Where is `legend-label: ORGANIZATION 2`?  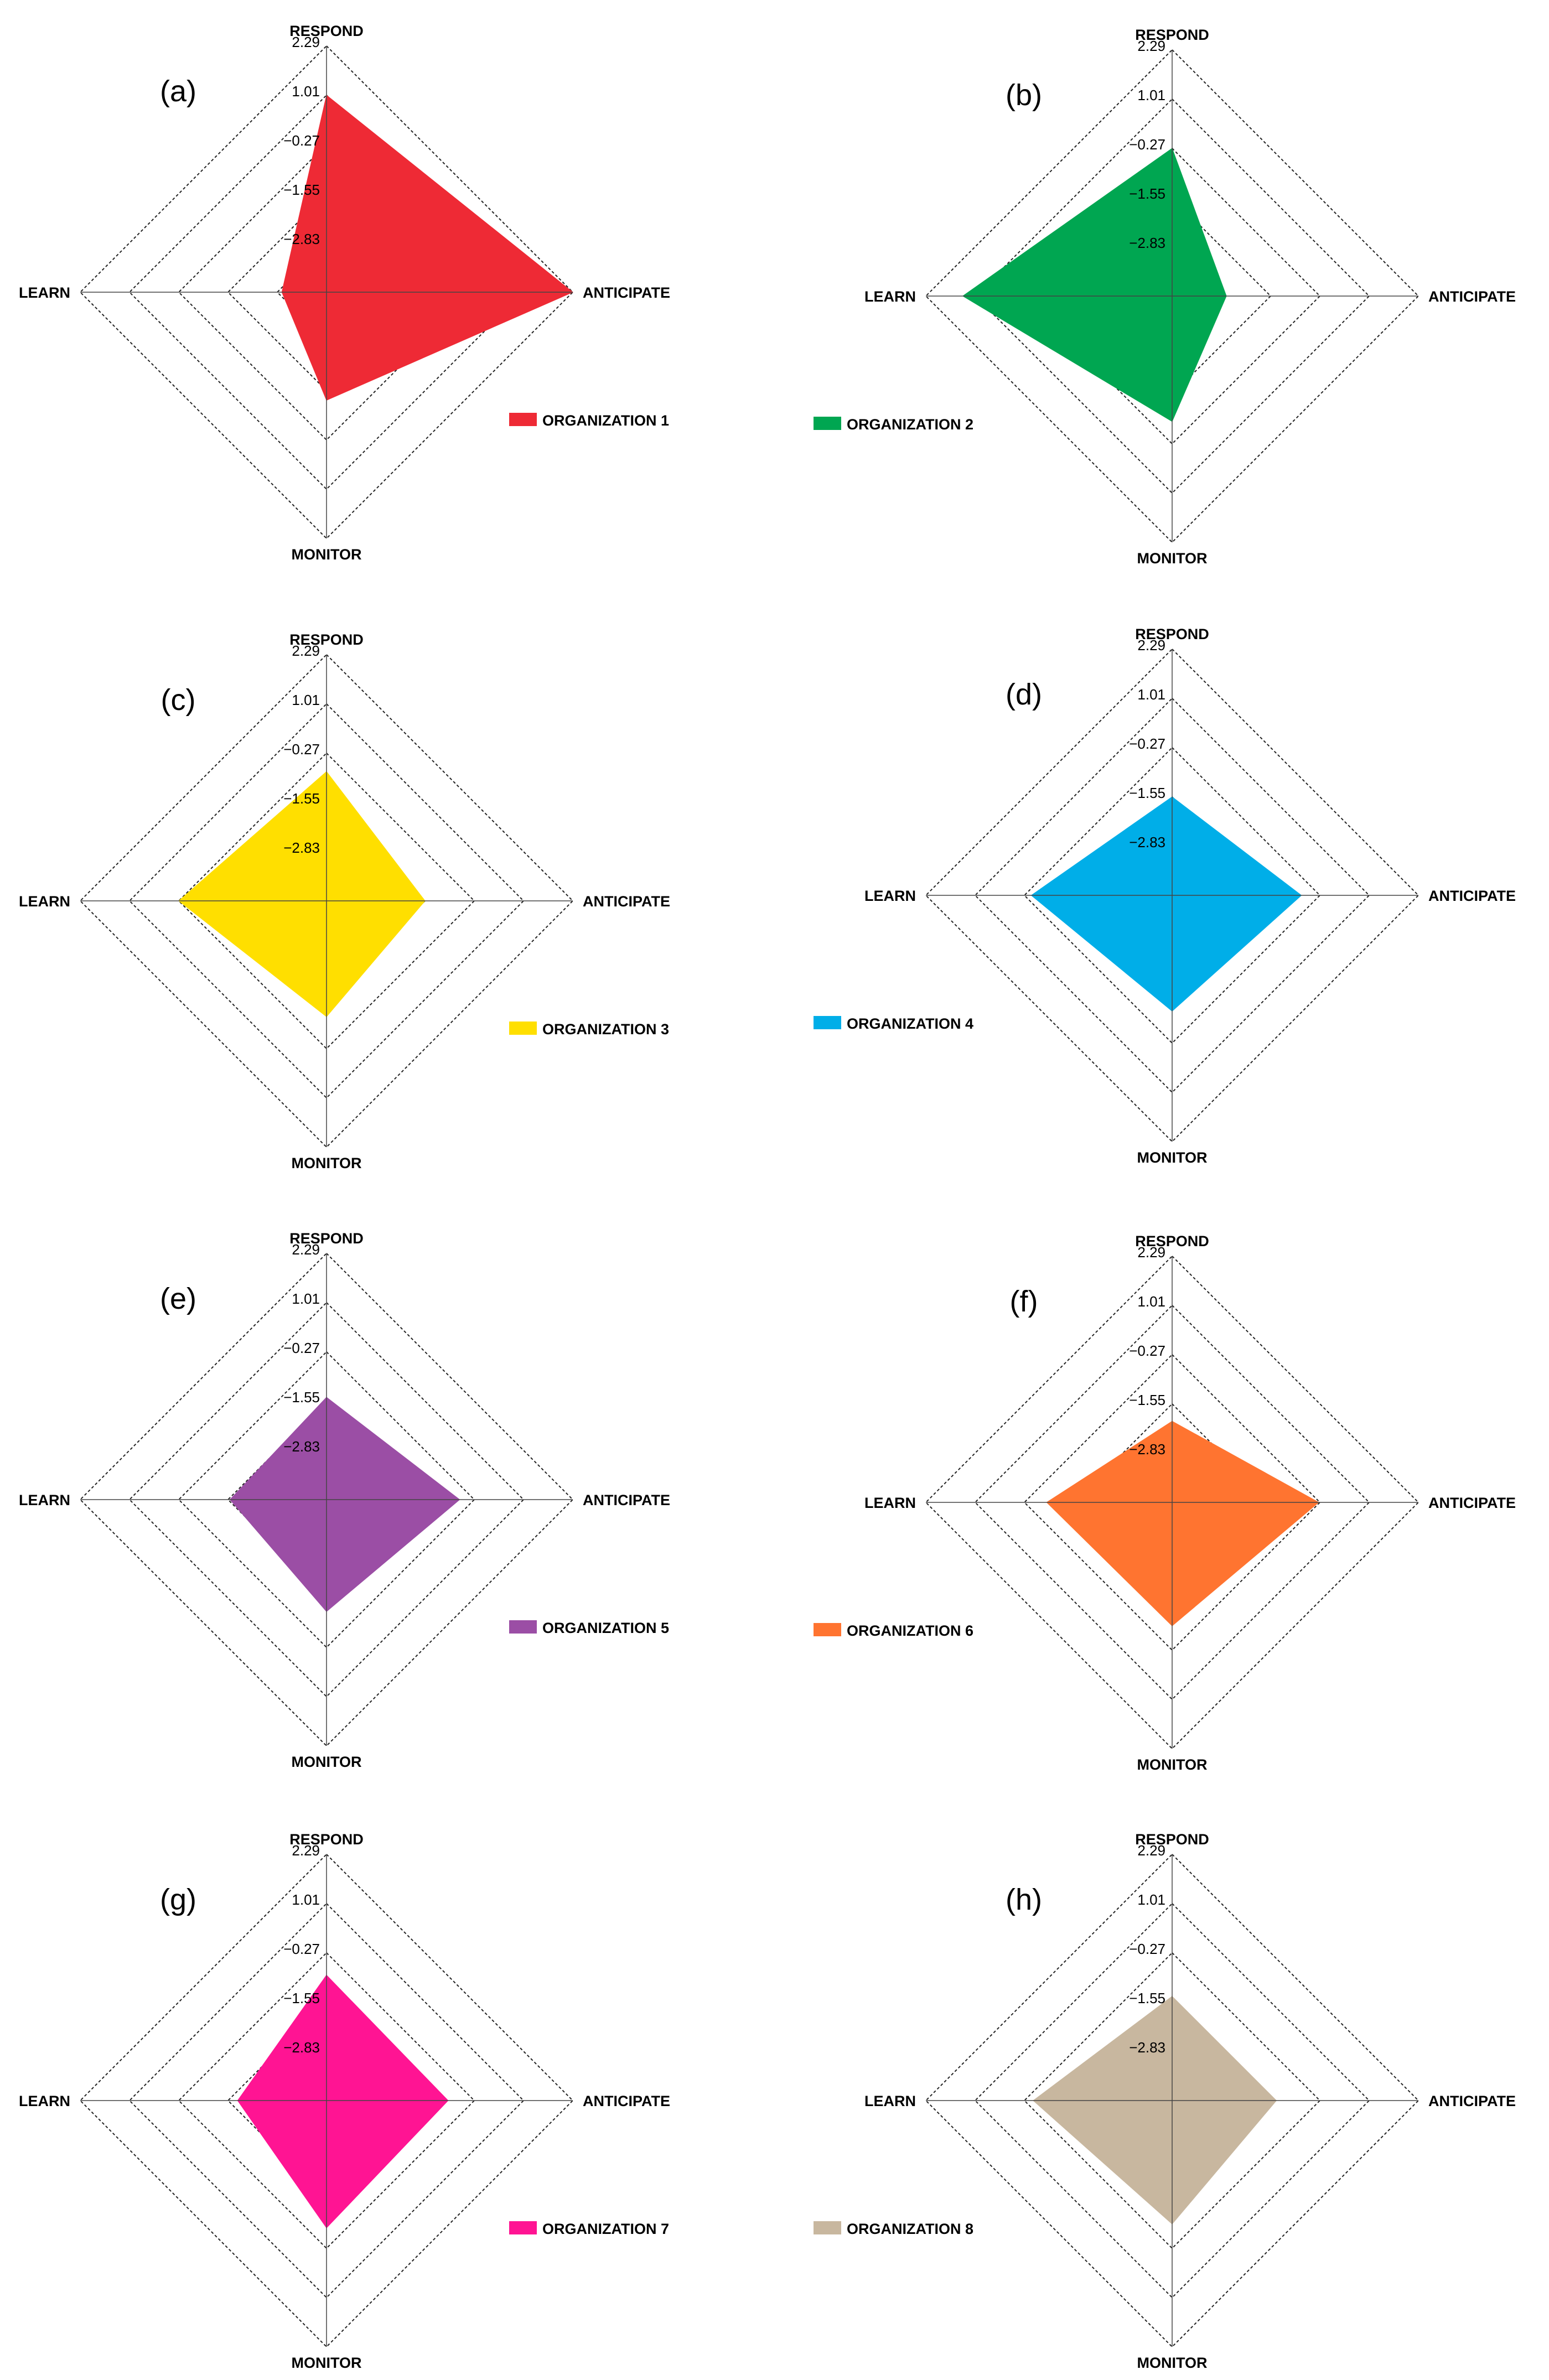
legend-label: ORGANIZATION 2 is located at coordinates (910, 424).